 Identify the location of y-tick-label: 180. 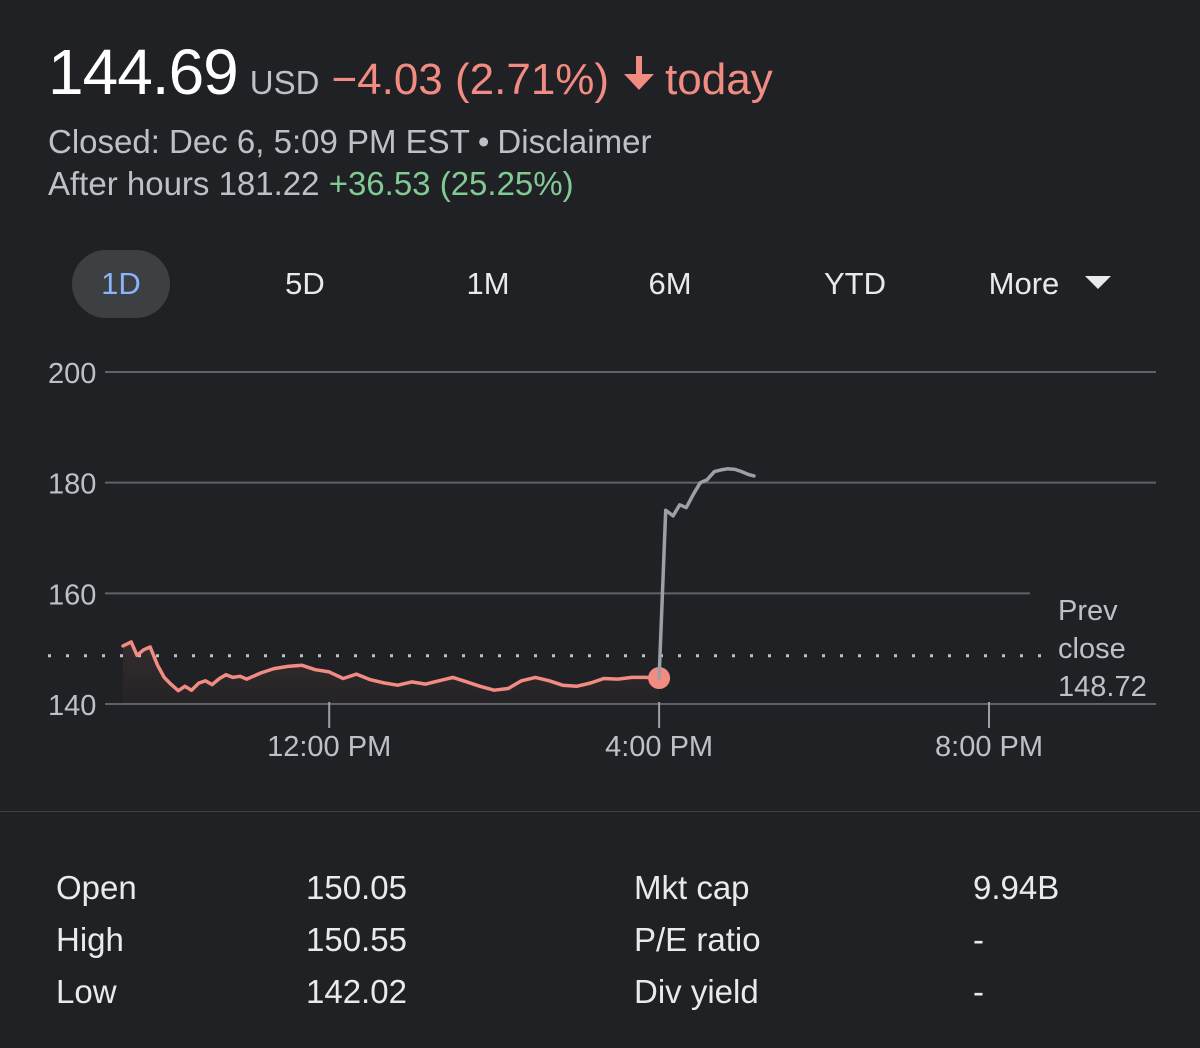
(72, 485).